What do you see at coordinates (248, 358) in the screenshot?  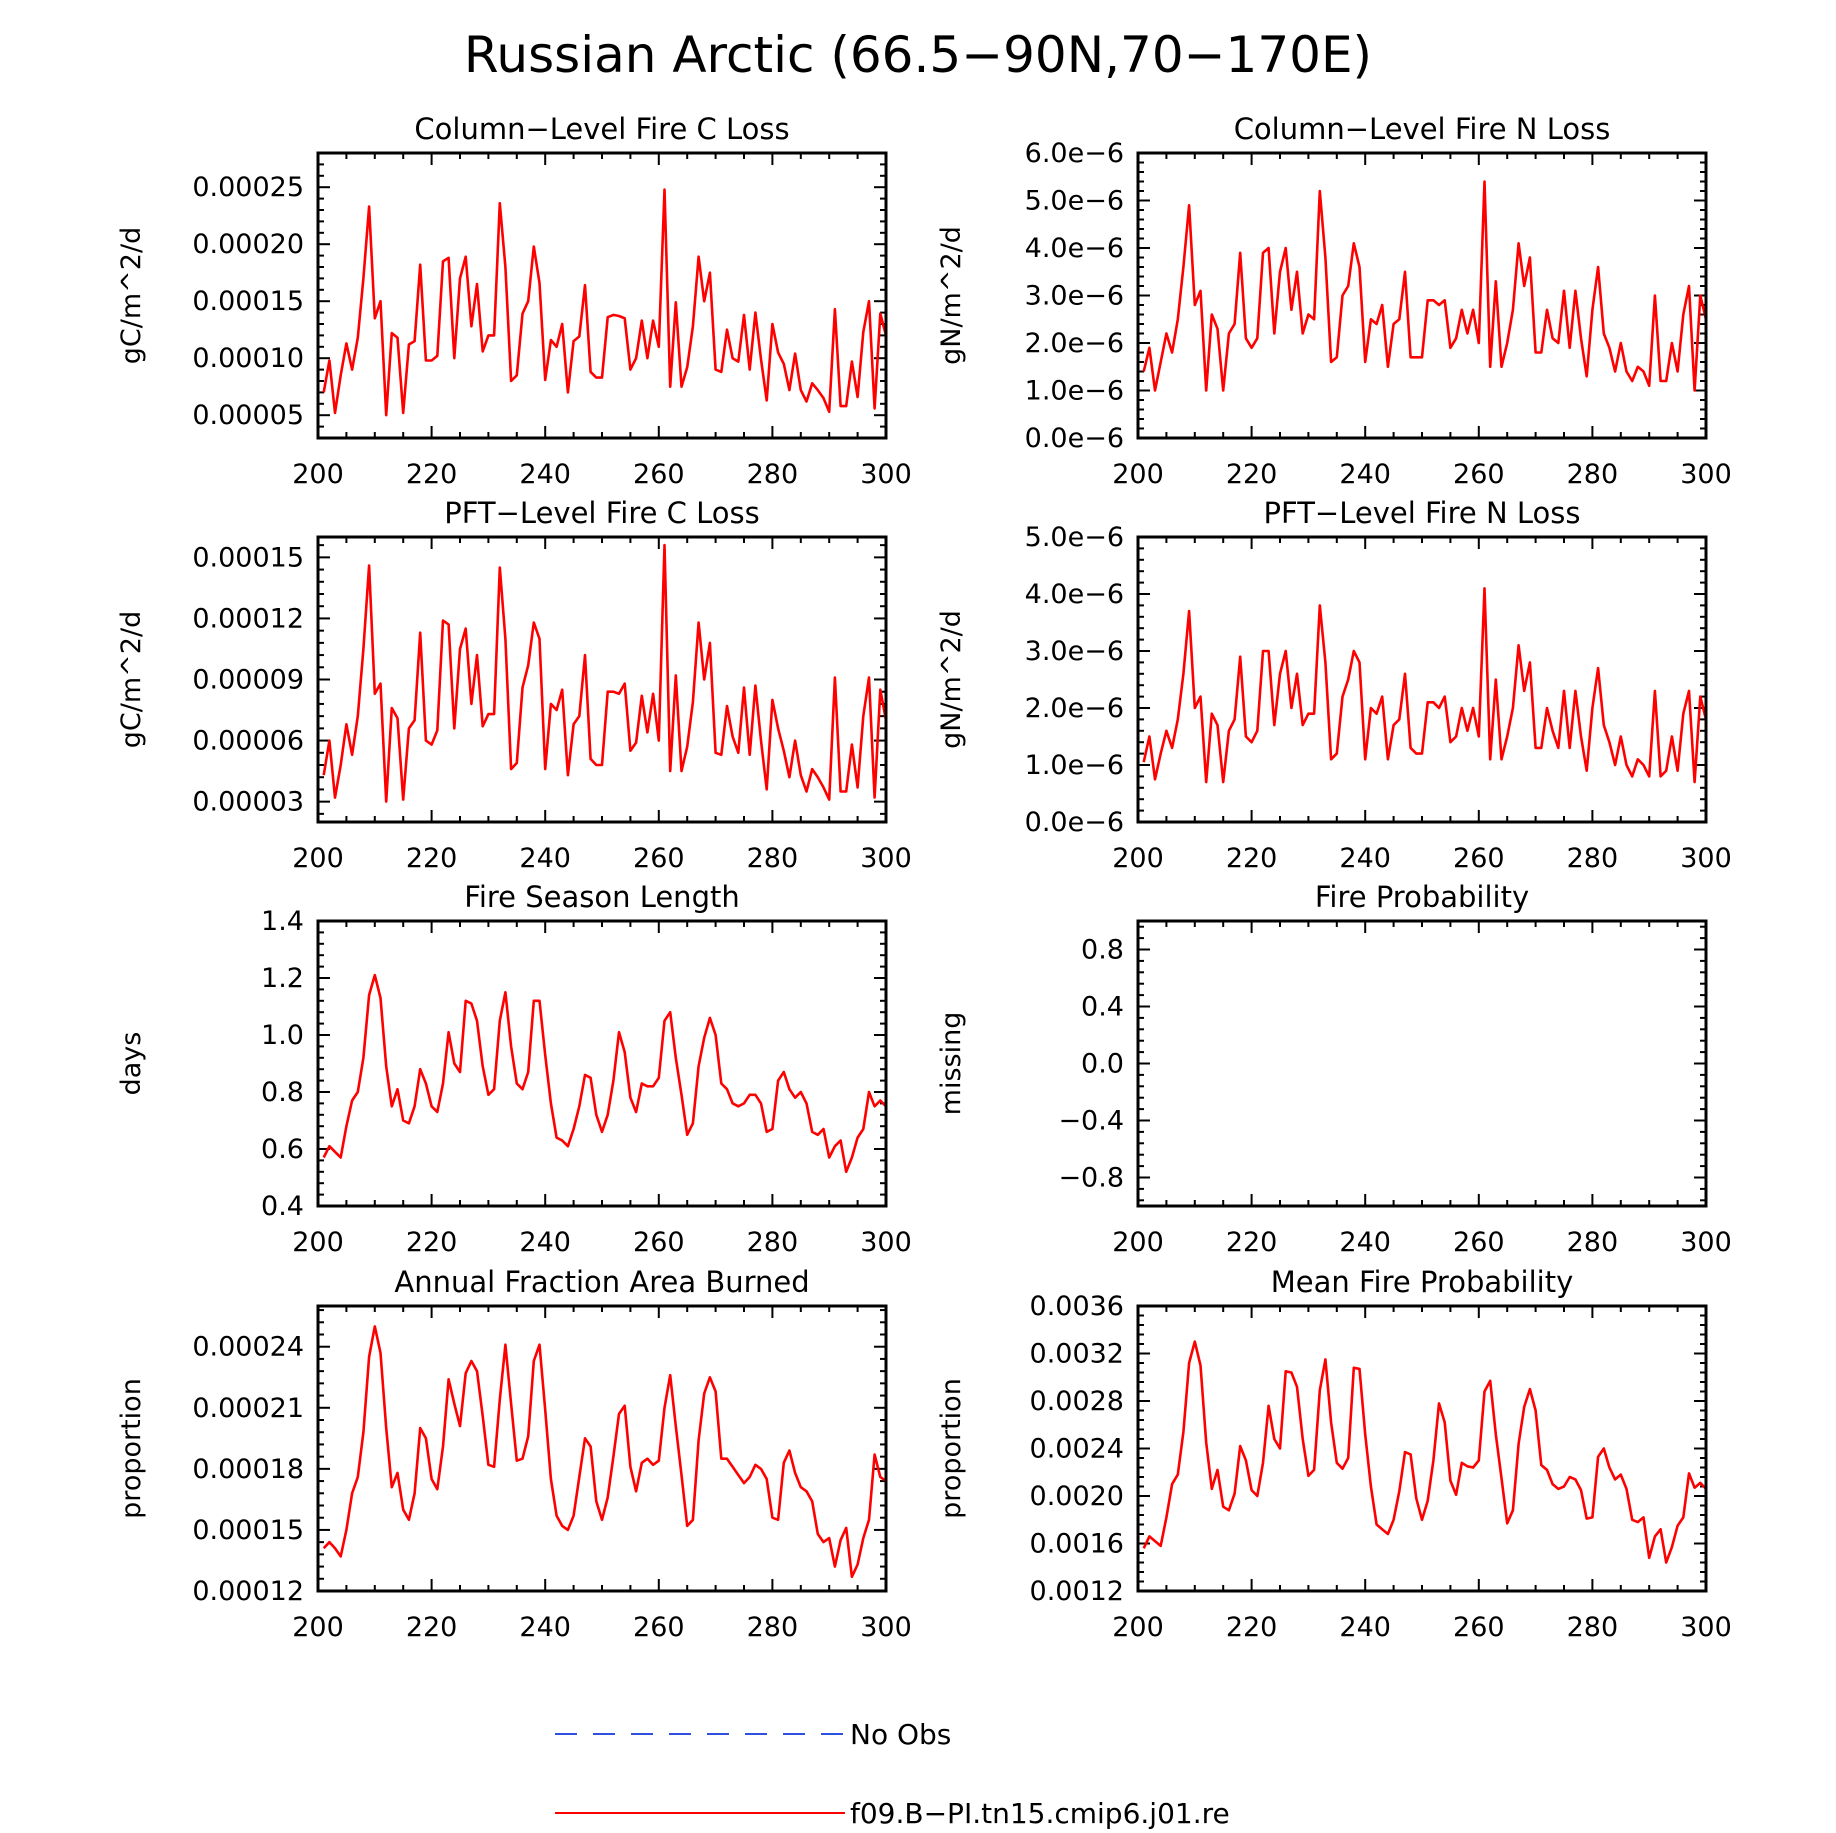 I see `y-tick-label: 0.00010` at bounding box center [248, 358].